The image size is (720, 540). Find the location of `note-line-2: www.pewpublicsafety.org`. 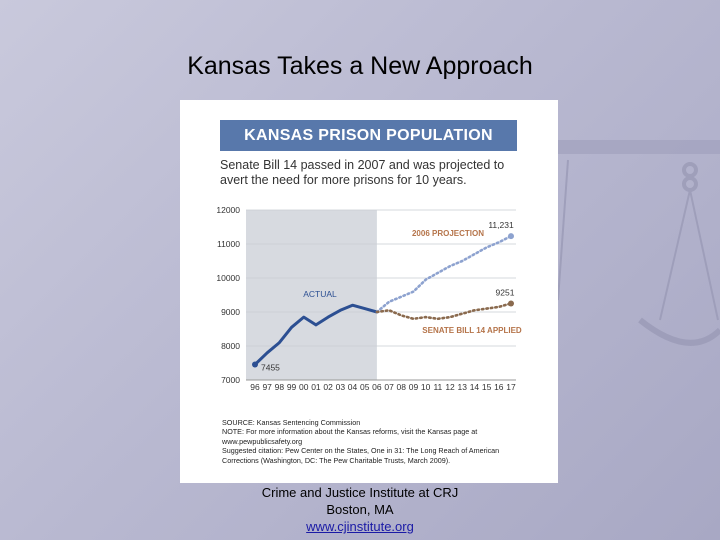

note-line-2: www.pewpublicsafety.org is located at coordinates (262, 441).